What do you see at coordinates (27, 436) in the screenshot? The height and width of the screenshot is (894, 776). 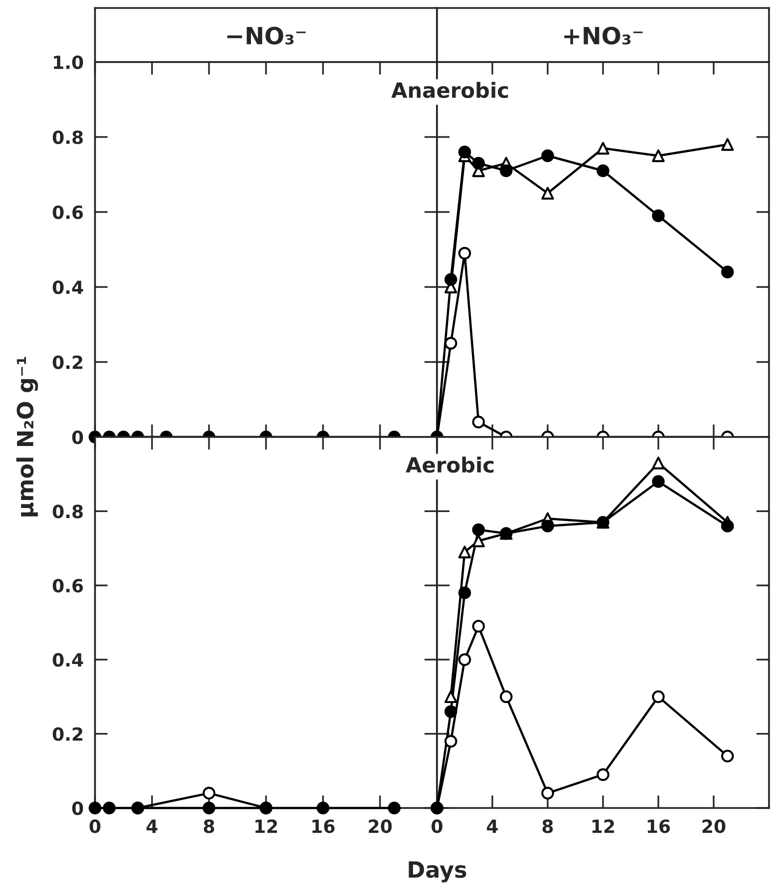 I see `y-axis-title: µmol N₂O g⁻¹` at bounding box center [27, 436].